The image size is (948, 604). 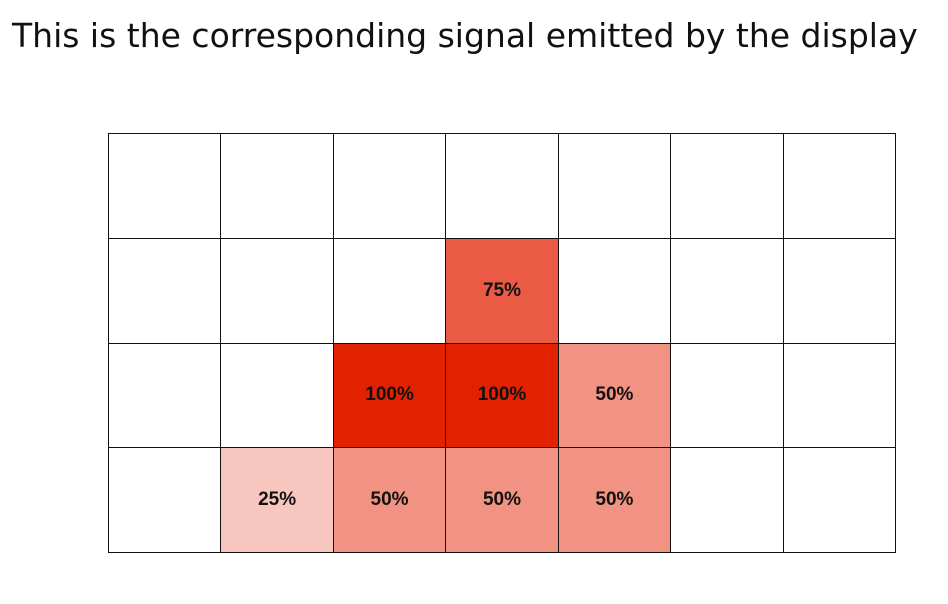 What do you see at coordinates (277, 186) in the screenshot?
I see `grid-cell-r1-c2` at bounding box center [277, 186].